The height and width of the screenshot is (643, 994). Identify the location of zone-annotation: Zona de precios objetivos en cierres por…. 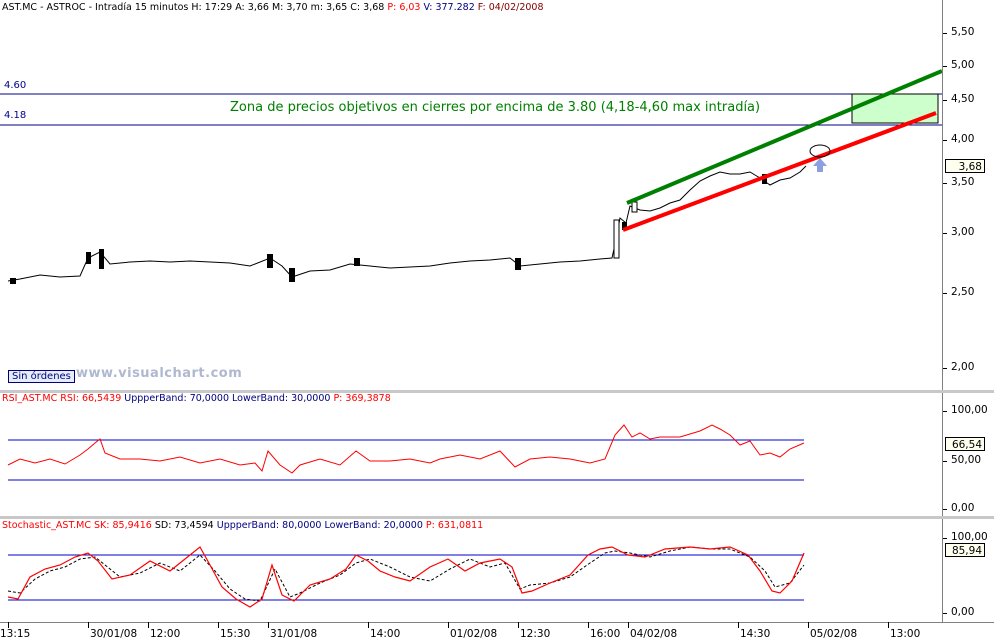
(495, 107).